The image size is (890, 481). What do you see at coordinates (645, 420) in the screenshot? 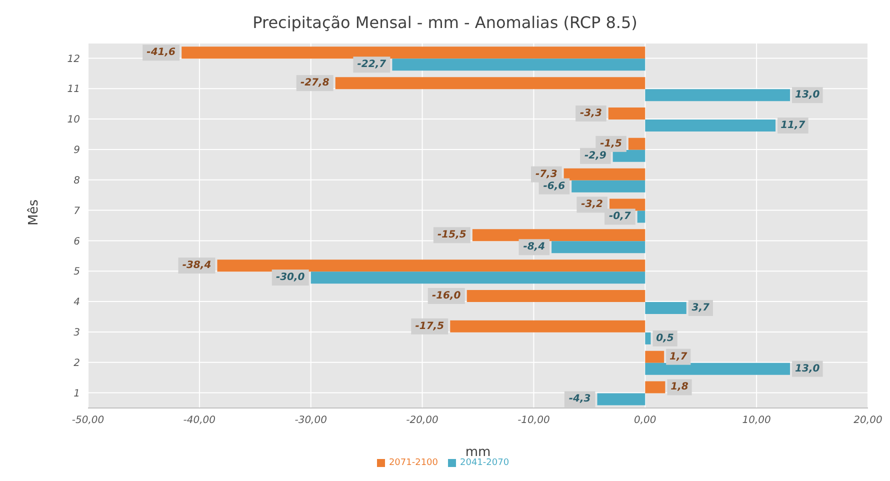
I see `x-tick-label: 0,00` at bounding box center [645, 420].